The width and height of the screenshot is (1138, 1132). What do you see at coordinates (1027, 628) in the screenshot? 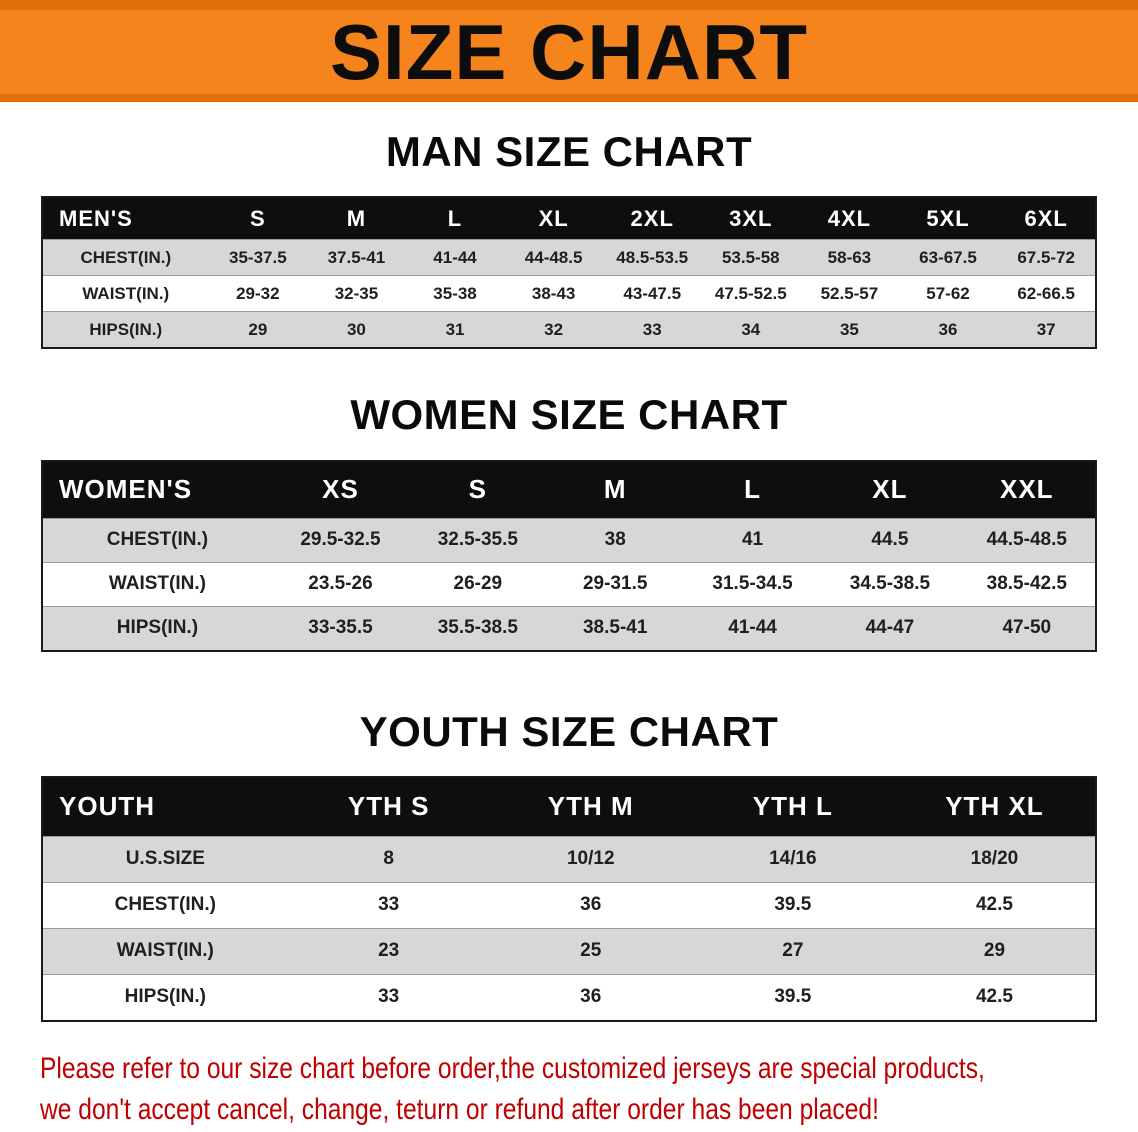
I see `size-value: 47-50` at bounding box center [1027, 628].